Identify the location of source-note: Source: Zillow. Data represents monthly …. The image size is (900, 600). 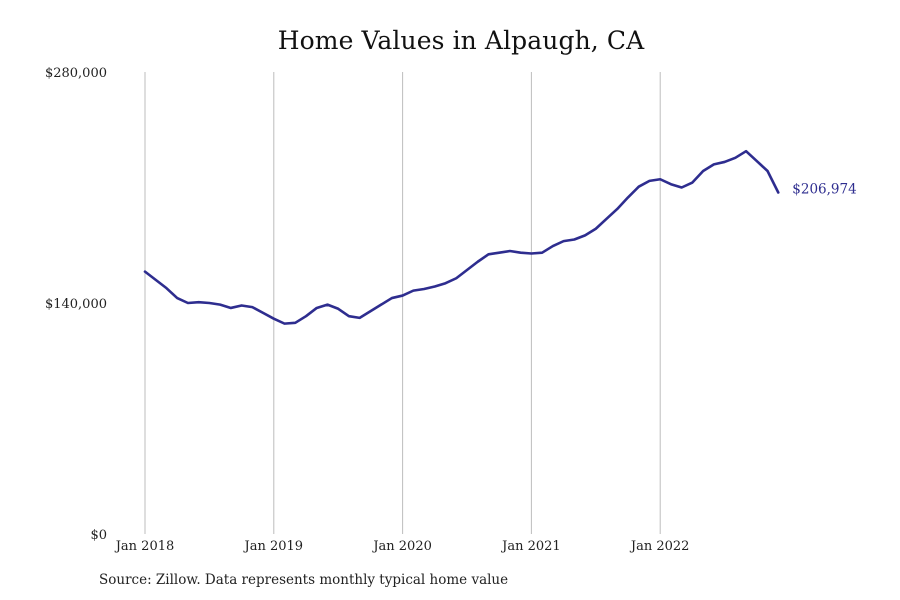
(304, 580).